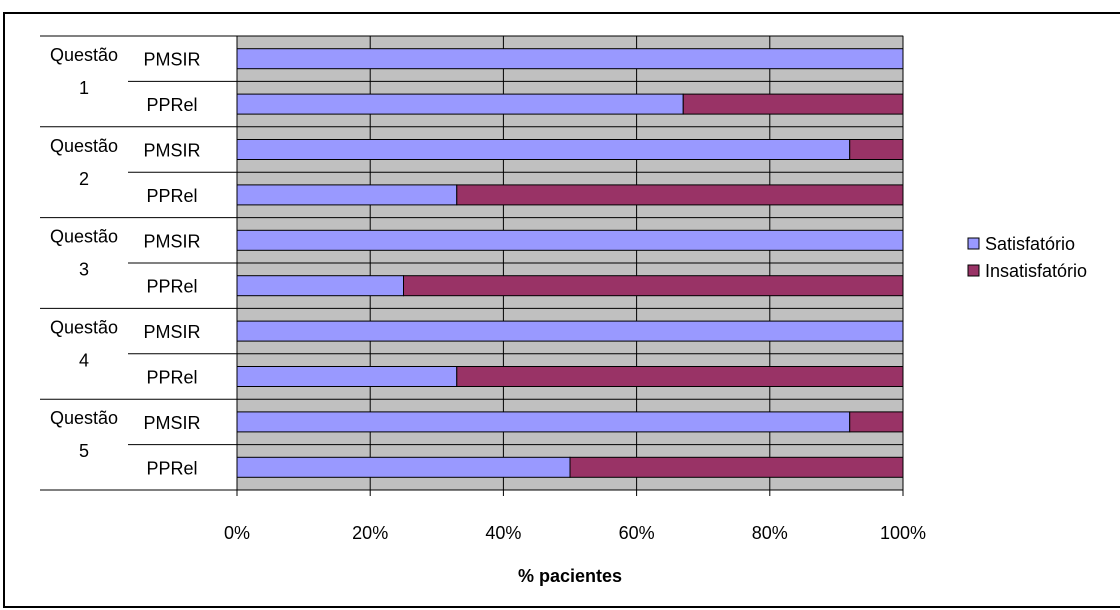  What do you see at coordinates (84, 451) in the screenshot?
I see `group-number: 5` at bounding box center [84, 451].